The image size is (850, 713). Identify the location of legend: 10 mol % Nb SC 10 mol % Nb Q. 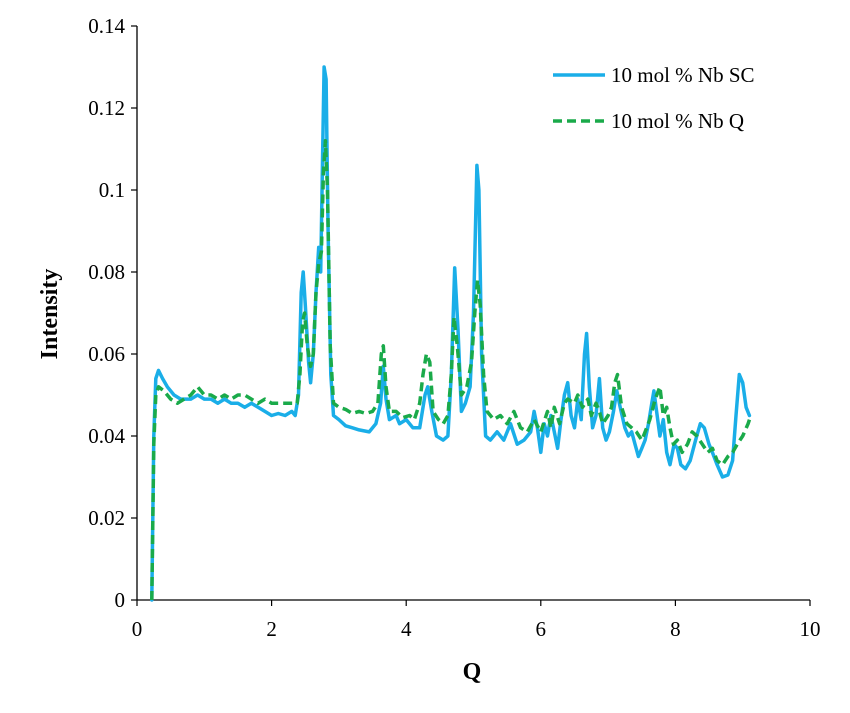
(654, 98).